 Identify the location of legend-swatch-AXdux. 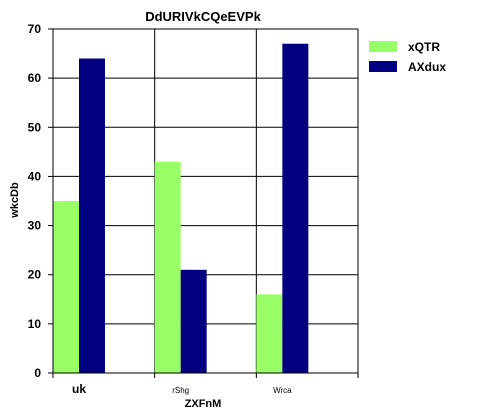
(383, 66).